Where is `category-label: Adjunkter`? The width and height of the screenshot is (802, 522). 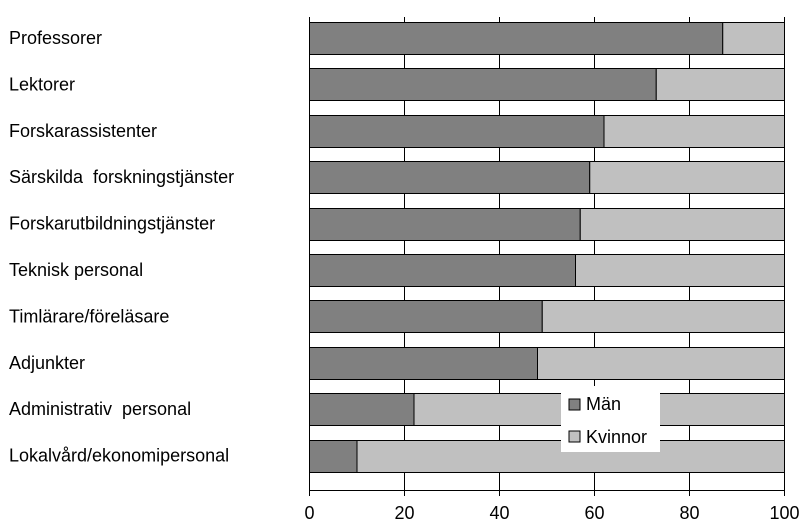 category-label: Adjunkter is located at coordinates (47, 363).